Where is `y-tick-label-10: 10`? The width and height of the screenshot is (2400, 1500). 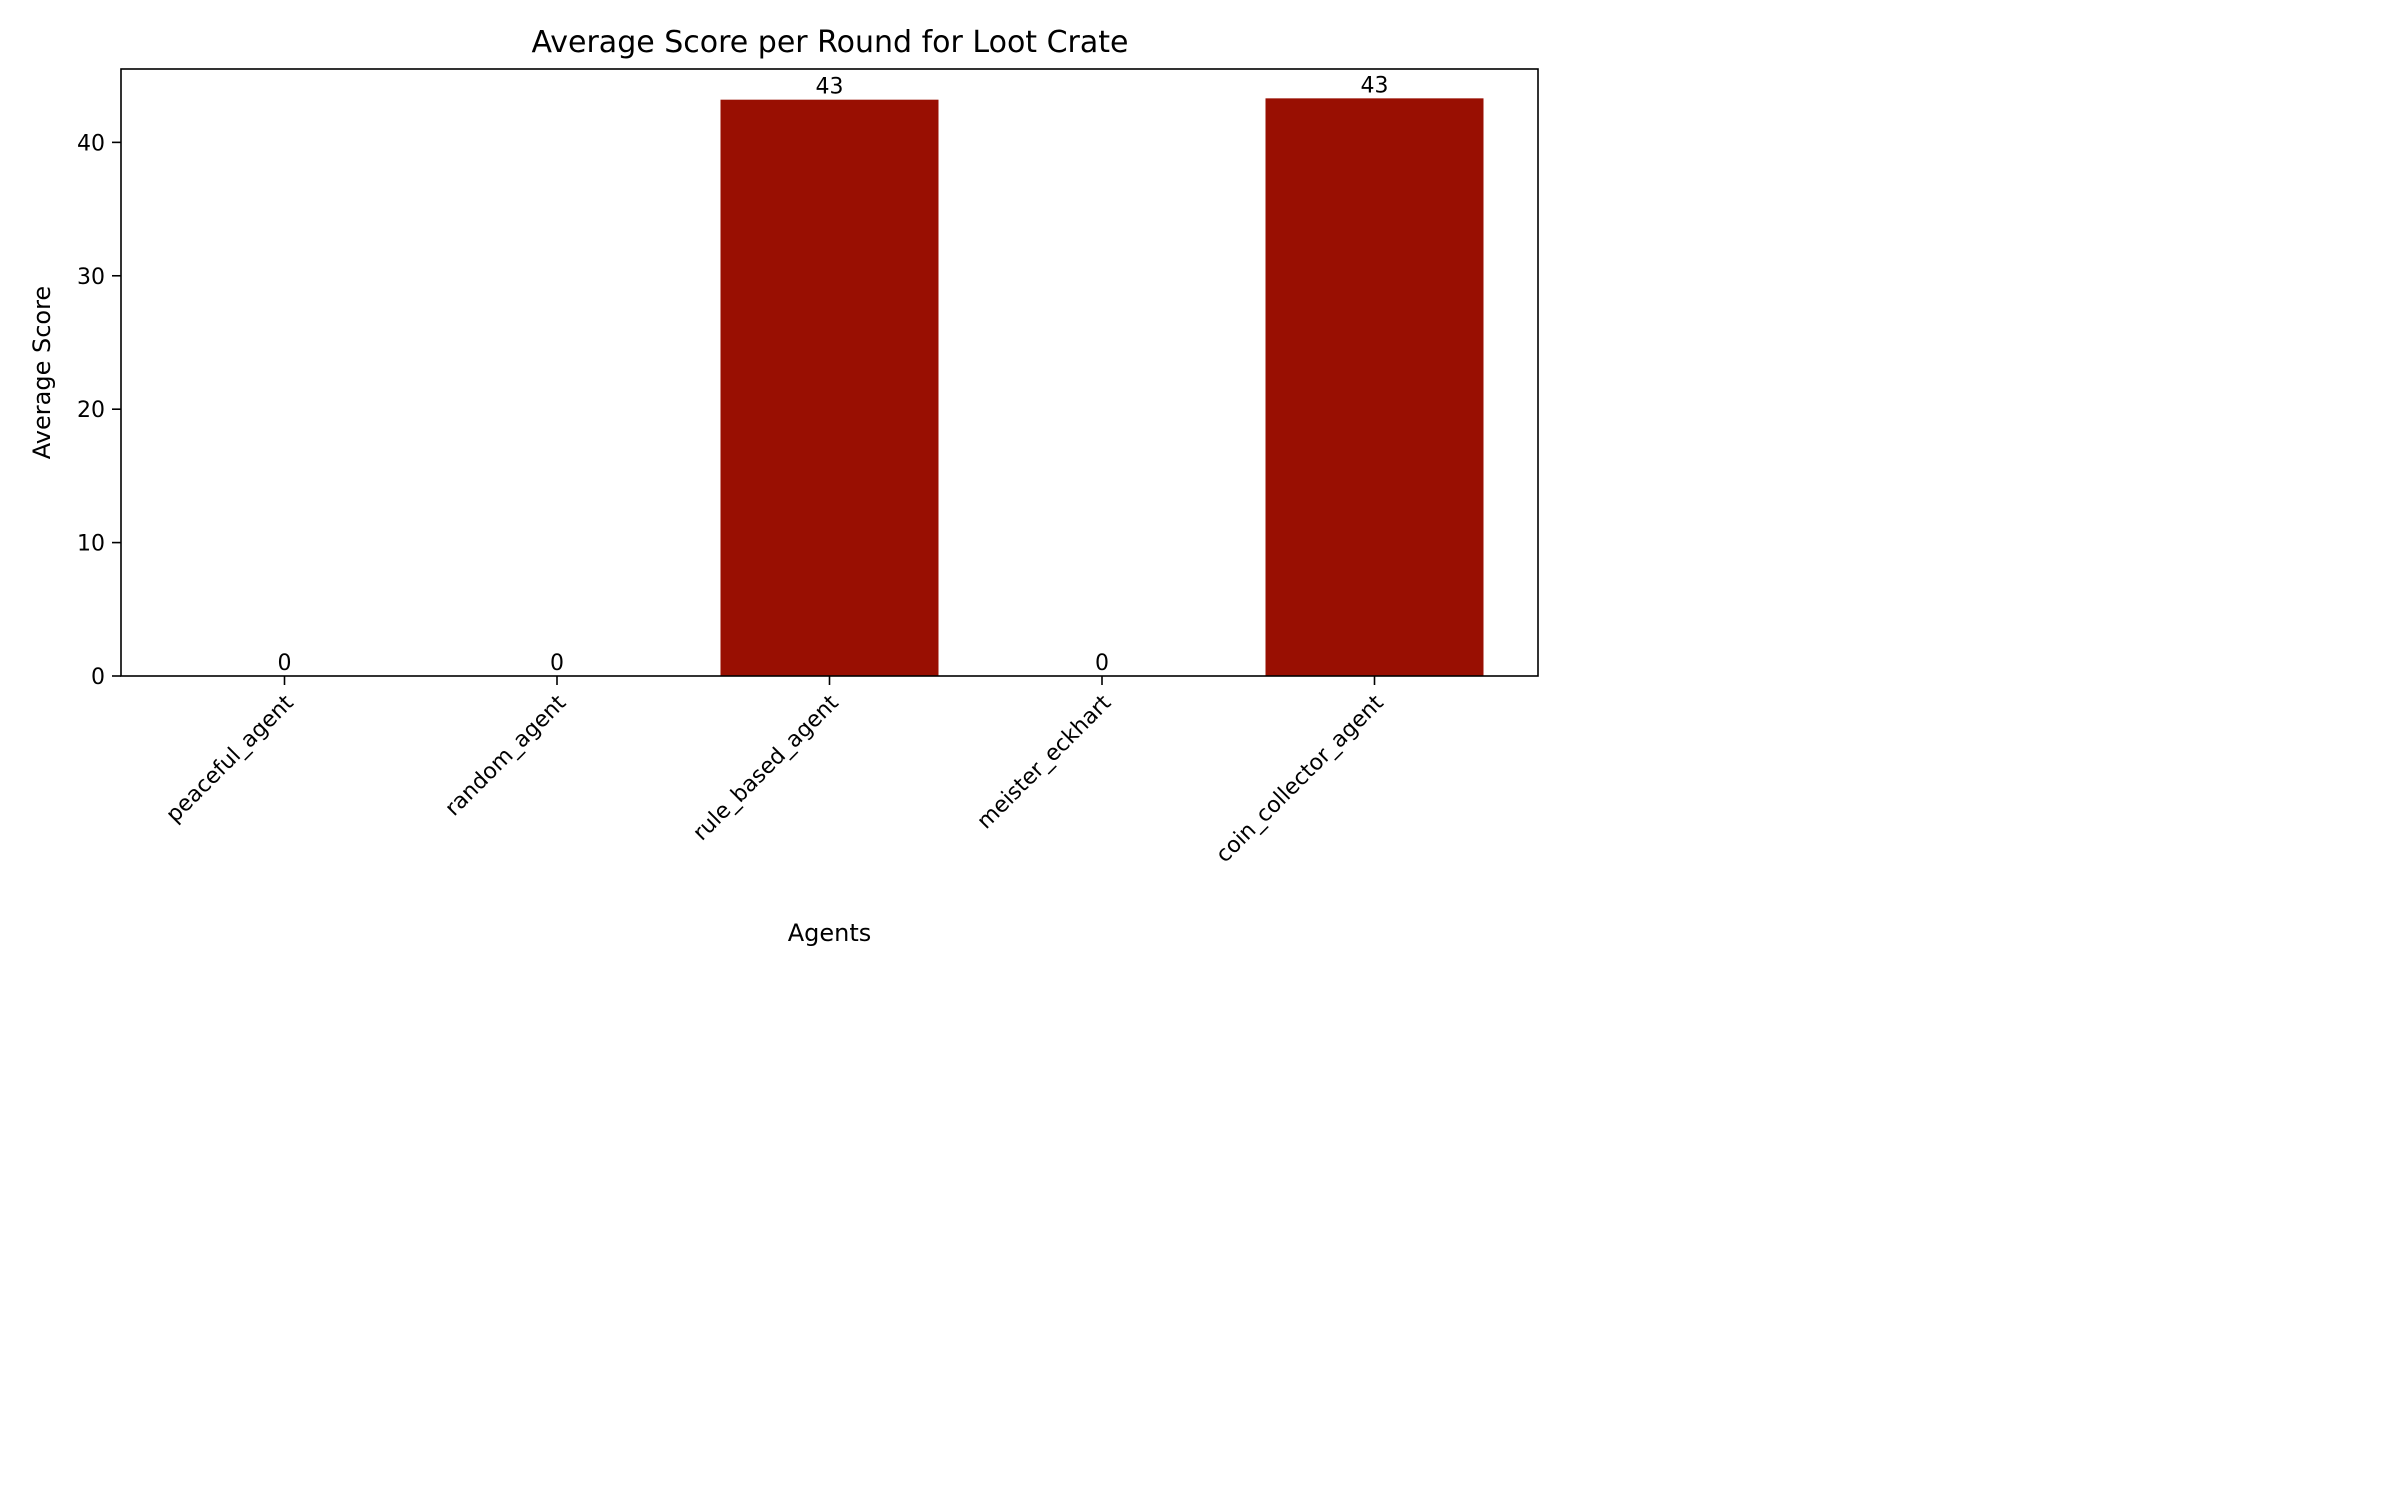 y-tick-label-10: 10 is located at coordinates (91, 544).